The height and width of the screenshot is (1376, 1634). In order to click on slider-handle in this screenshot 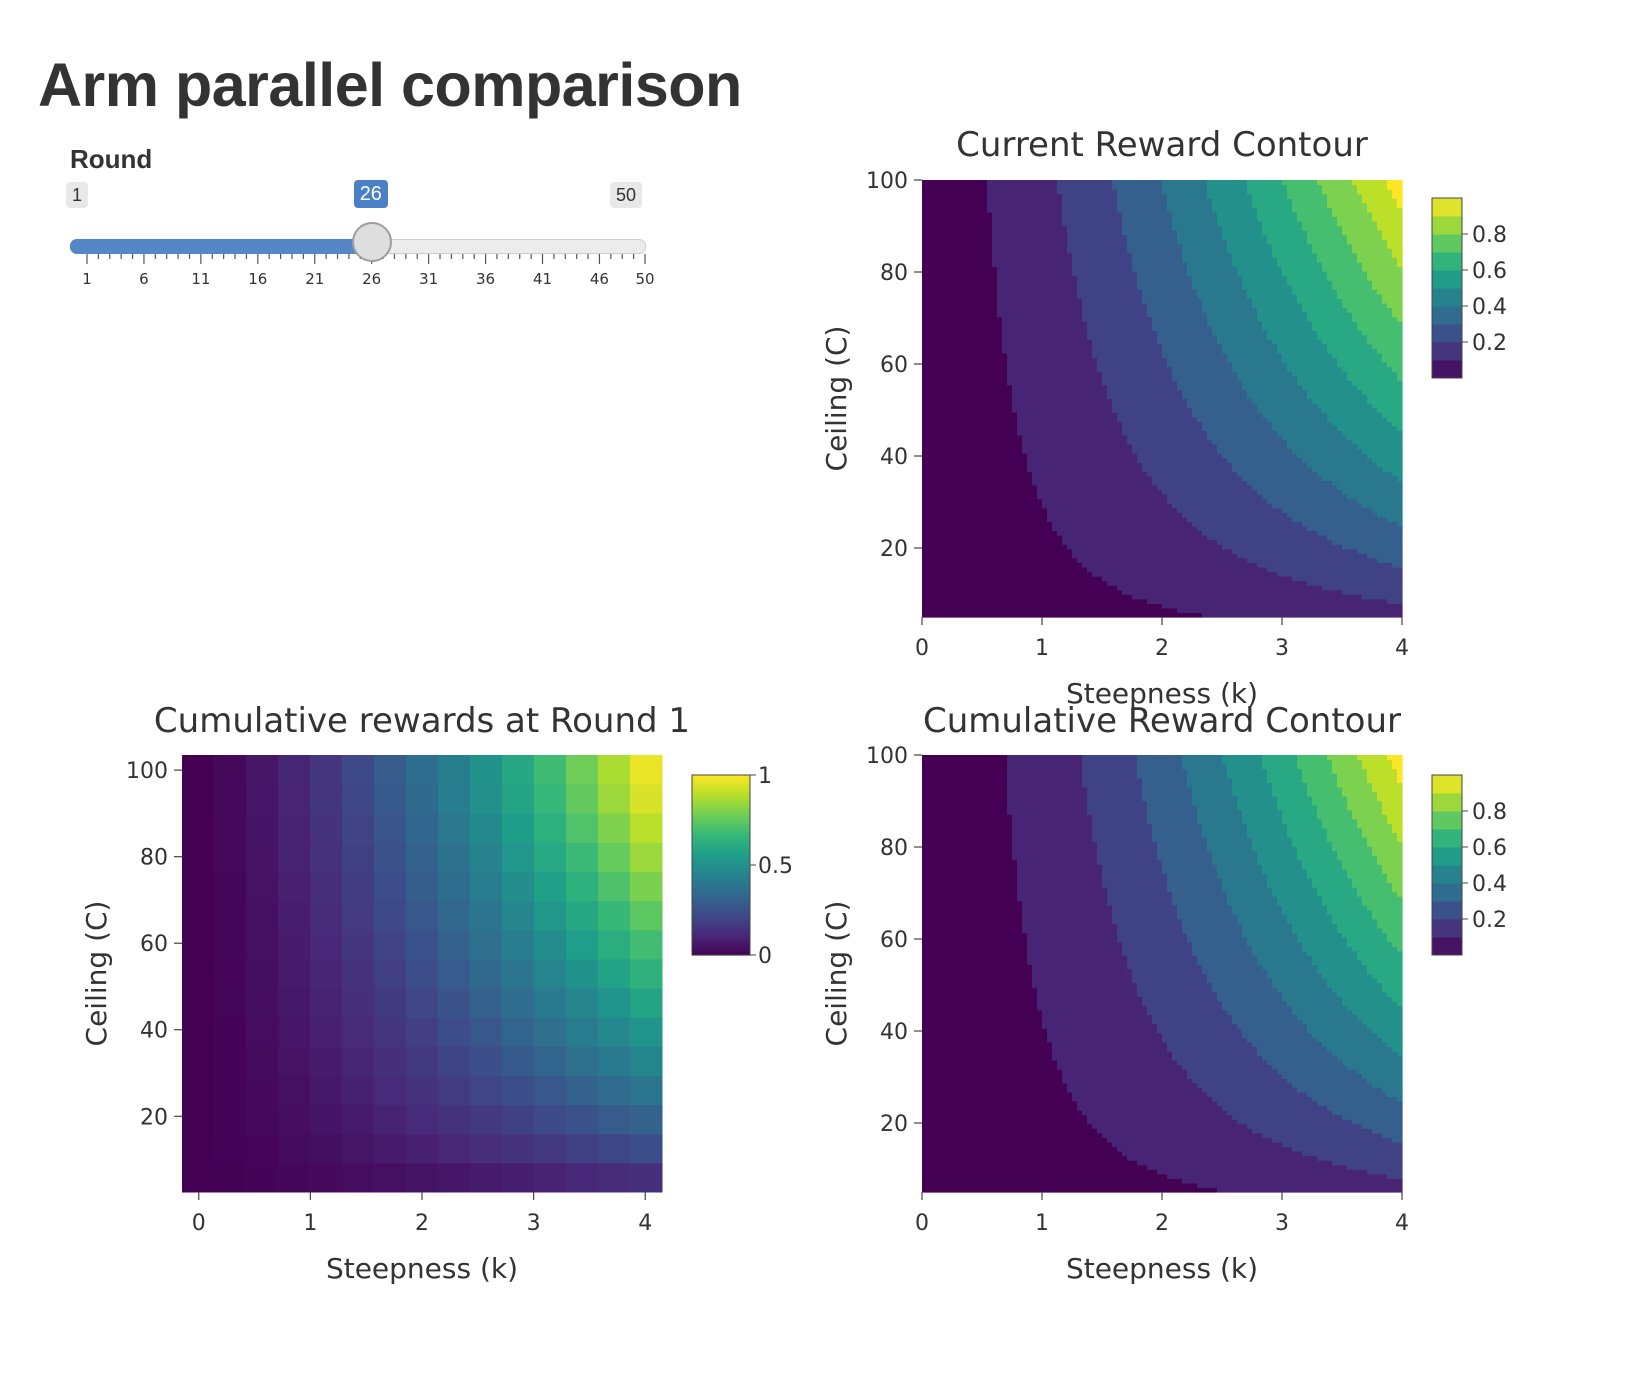, I will do `click(371, 242)`.